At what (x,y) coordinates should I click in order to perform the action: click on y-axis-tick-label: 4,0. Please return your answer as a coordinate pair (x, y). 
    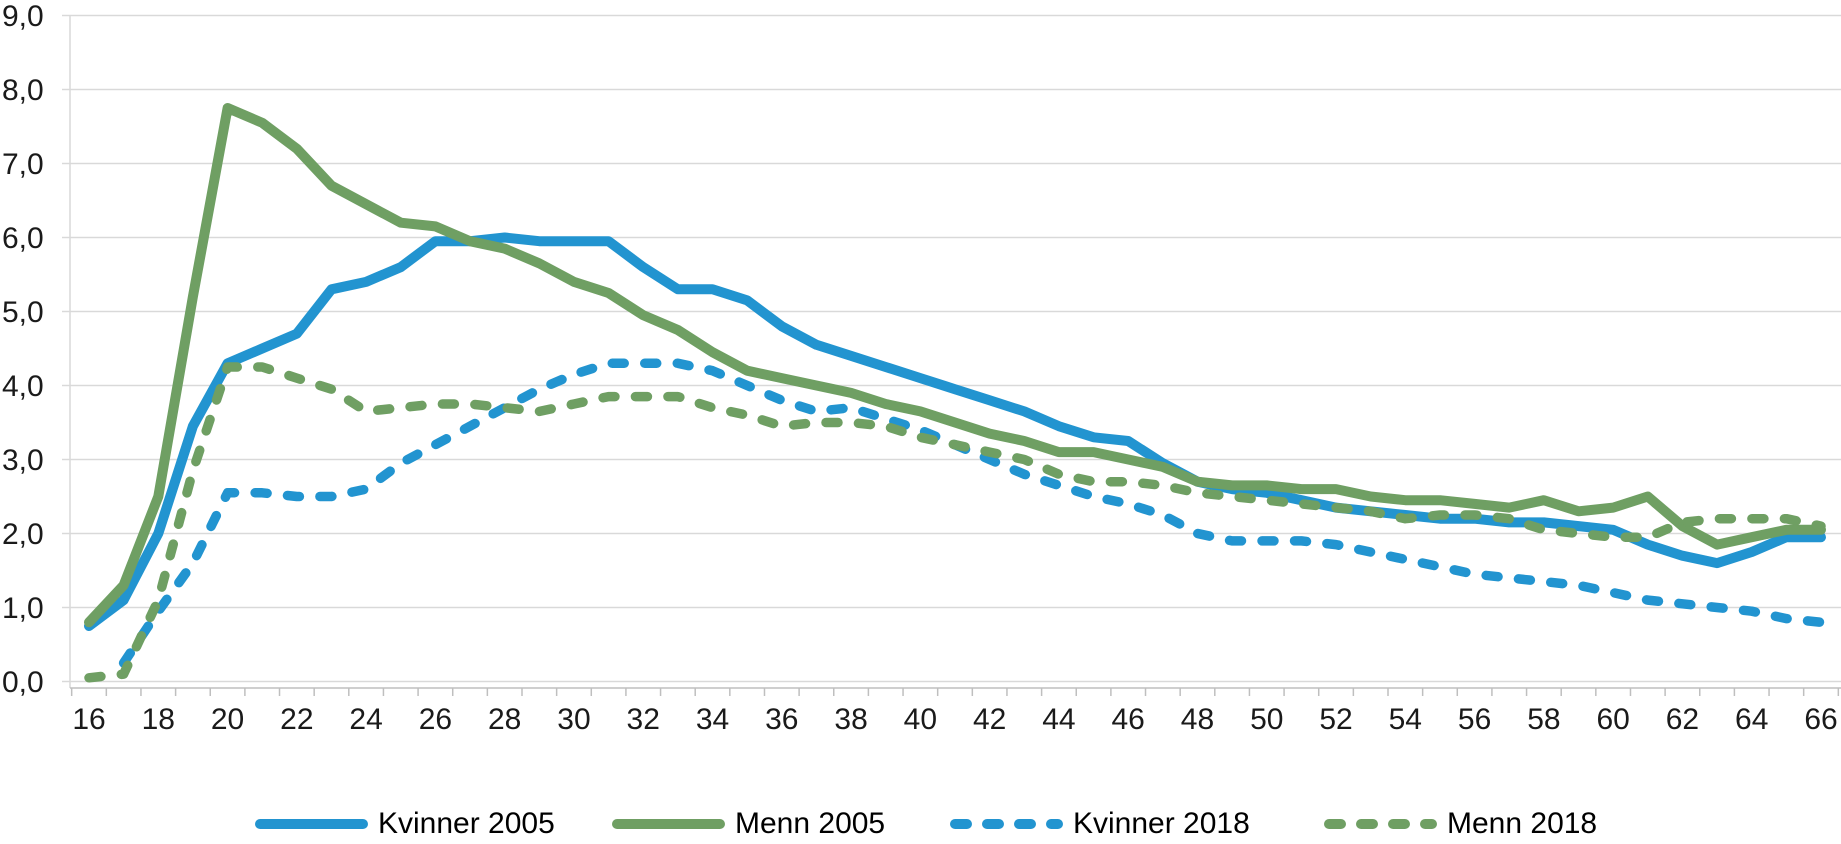
    Looking at the image, I should click on (23, 386).